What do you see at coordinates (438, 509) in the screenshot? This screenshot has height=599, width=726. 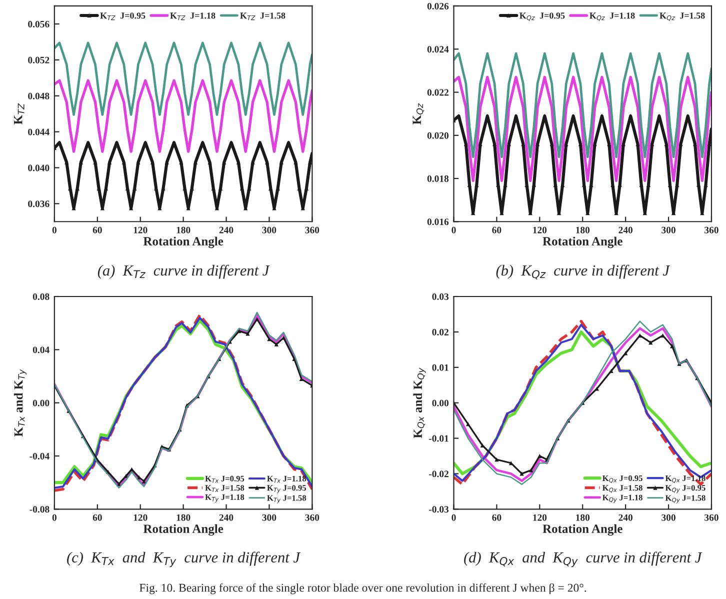 I see `y-tick-label: -0.03` at bounding box center [438, 509].